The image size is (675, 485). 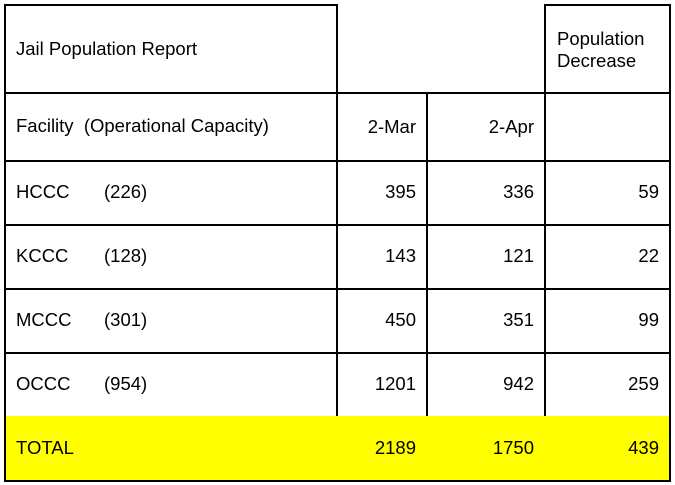 What do you see at coordinates (486, 321) in the screenshot?
I see `apr-value-cell: 351` at bounding box center [486, 321].